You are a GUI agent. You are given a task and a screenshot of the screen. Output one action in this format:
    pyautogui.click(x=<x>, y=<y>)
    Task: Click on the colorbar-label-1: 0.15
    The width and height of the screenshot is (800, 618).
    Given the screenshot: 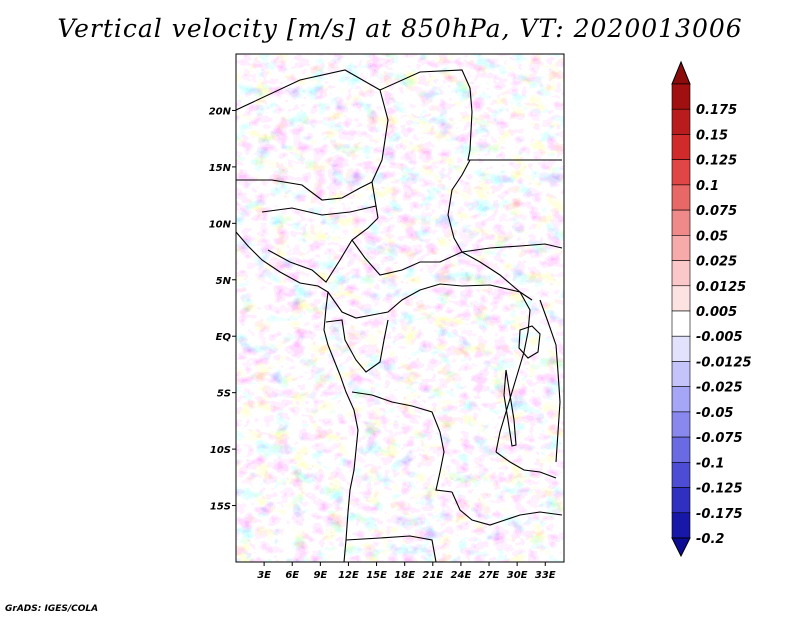 What is the action you would take?
    pyautogui.click(x=712, y=135)
    